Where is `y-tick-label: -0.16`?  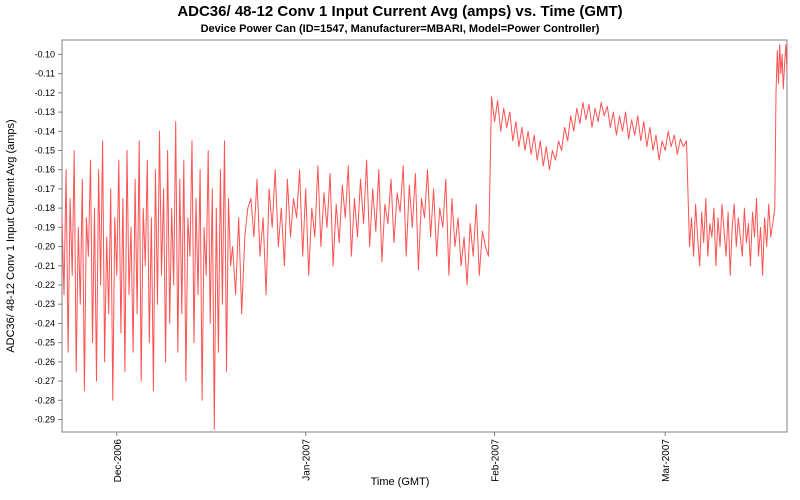
y-tick-label: -0.16 is located at coordinates (44, 170).